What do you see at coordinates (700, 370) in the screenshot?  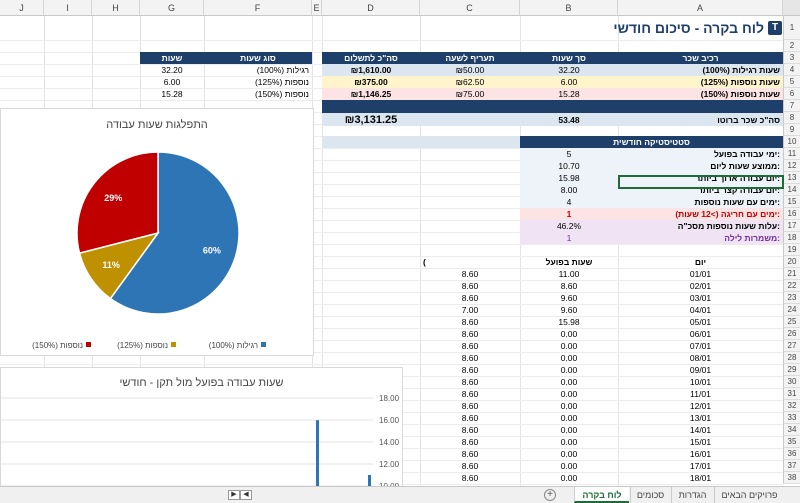 I see `daily-day: 09/01` at bounding box center [700, 370].